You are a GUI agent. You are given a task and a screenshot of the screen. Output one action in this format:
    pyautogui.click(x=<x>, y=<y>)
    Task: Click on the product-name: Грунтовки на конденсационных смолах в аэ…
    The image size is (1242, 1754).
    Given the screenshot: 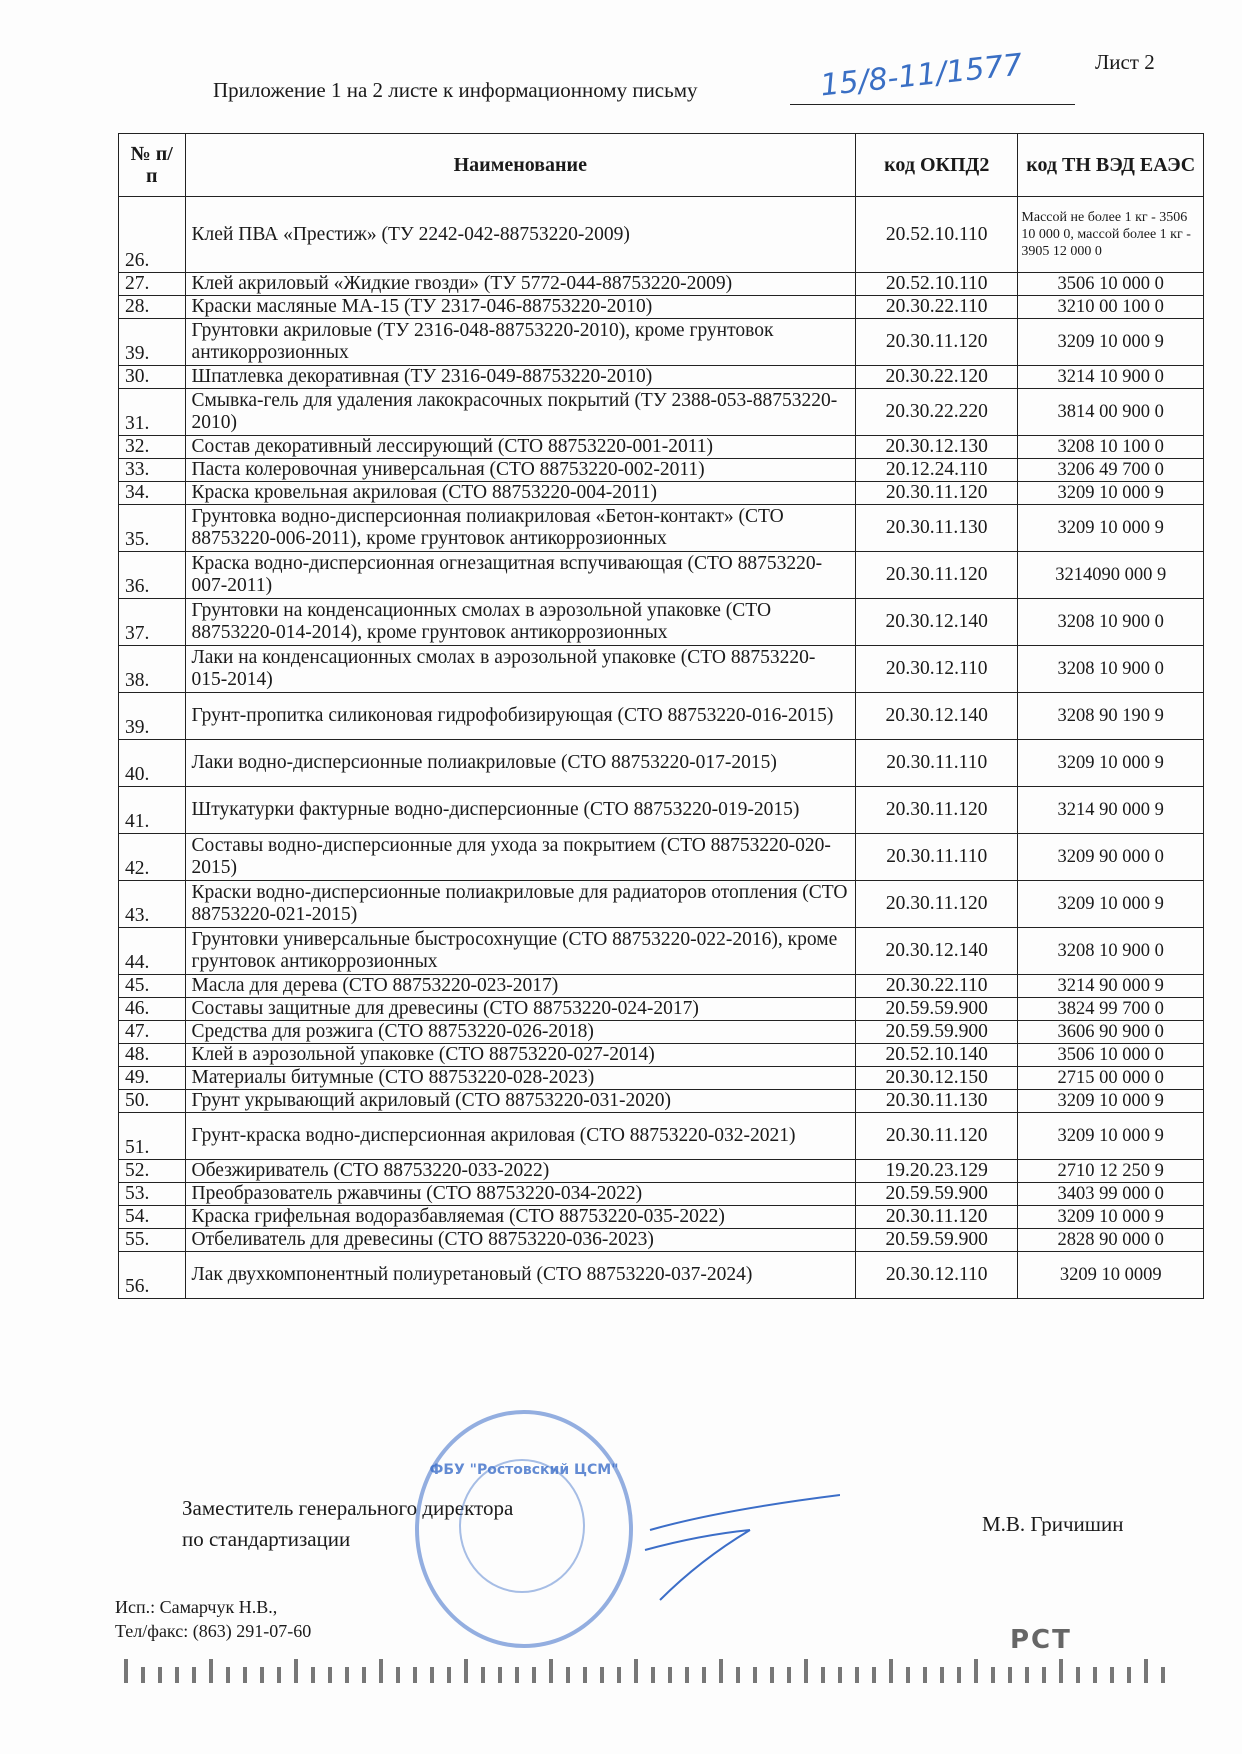 What is the action you would take?
    pyautogui.click(x=520, y=622)
    